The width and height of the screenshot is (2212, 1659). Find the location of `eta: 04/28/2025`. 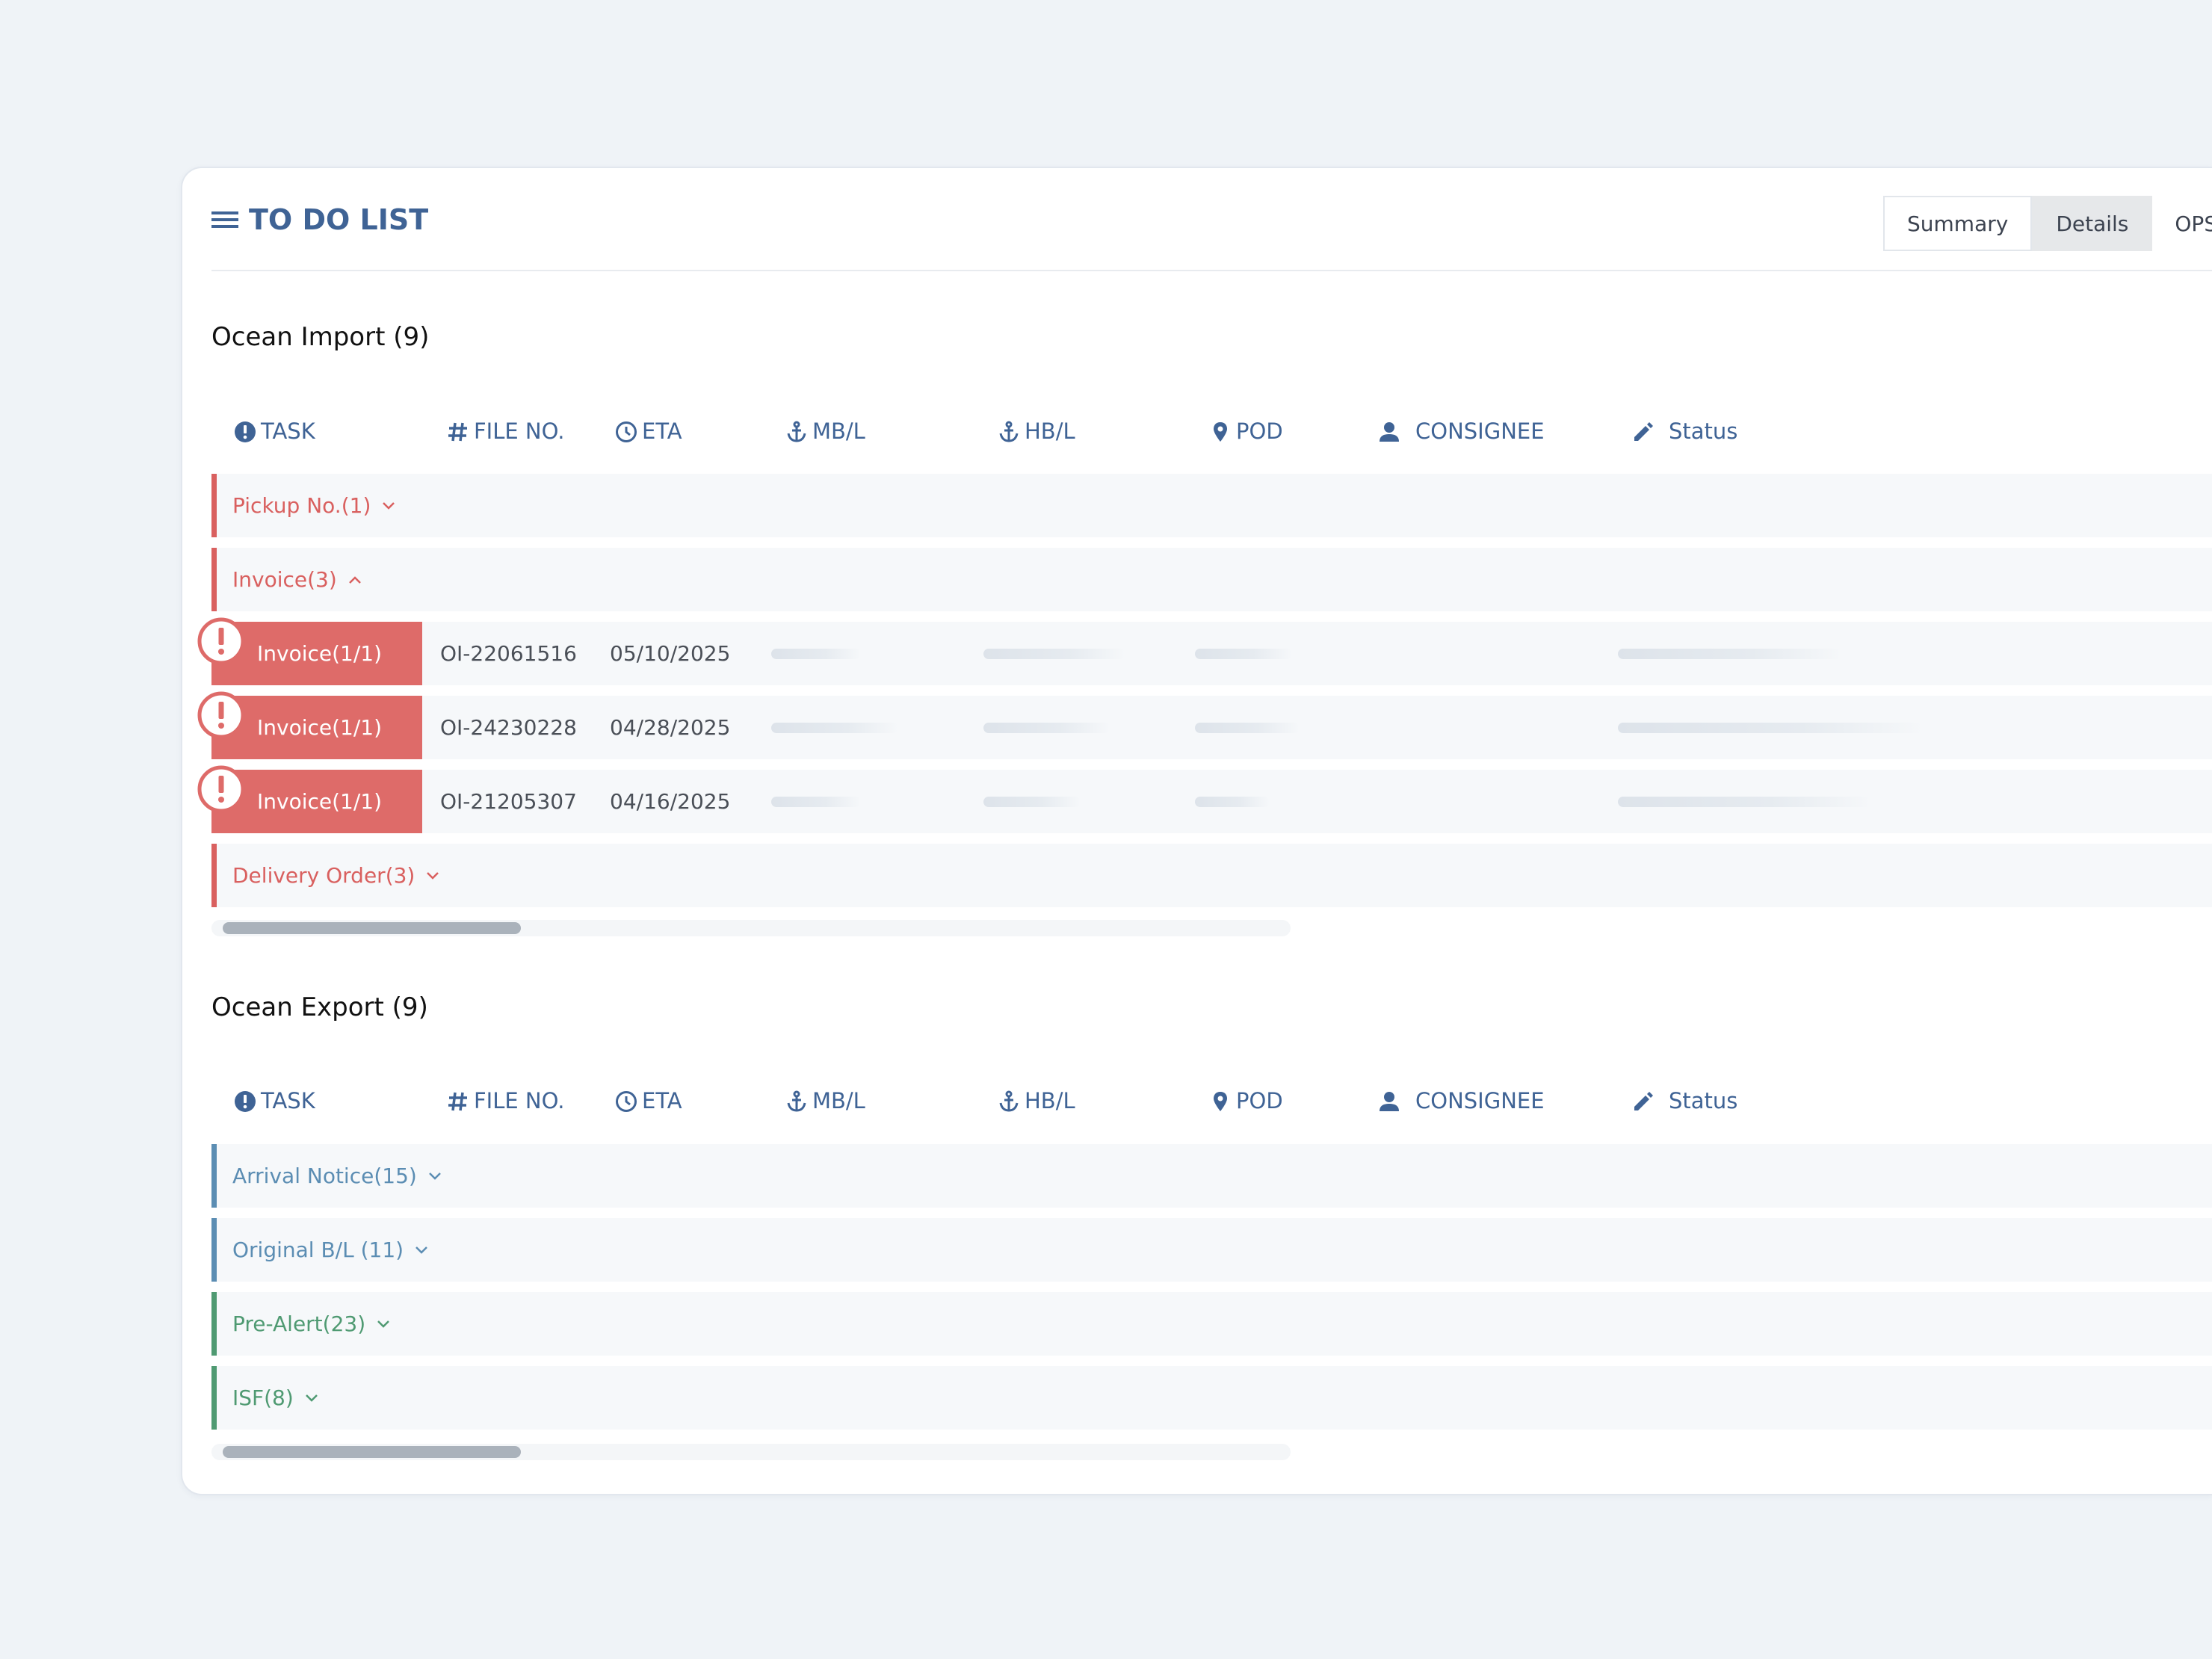

eta: 04/28/2025 is located at coordinates (670, 727).